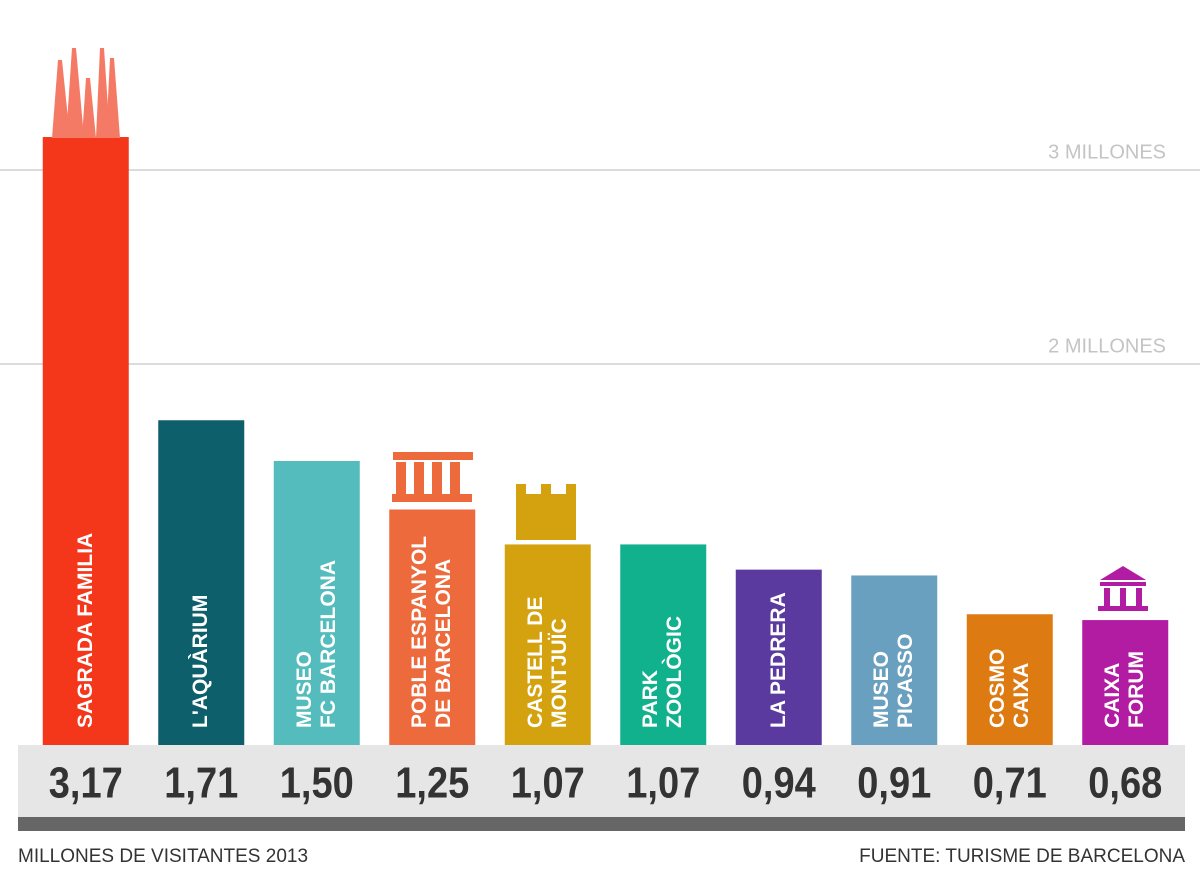  I want to click on sagrada-icon, so click(86, 93).